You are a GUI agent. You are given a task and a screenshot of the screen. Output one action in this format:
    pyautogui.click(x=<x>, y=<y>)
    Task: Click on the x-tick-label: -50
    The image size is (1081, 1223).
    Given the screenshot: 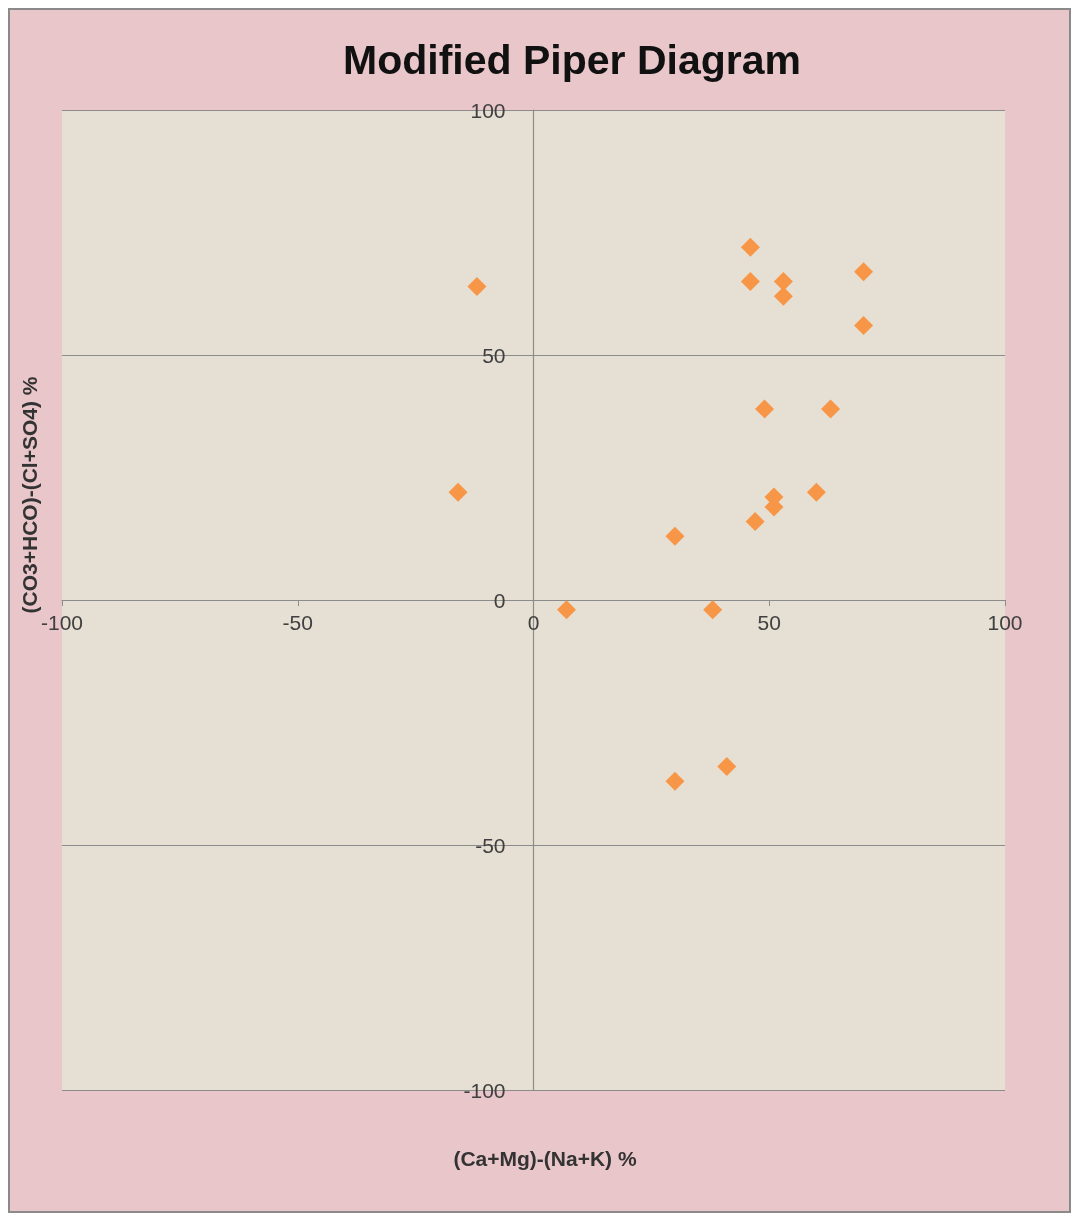 What is the action you would take?
    pyautogui.click(x=297, y=622)
    